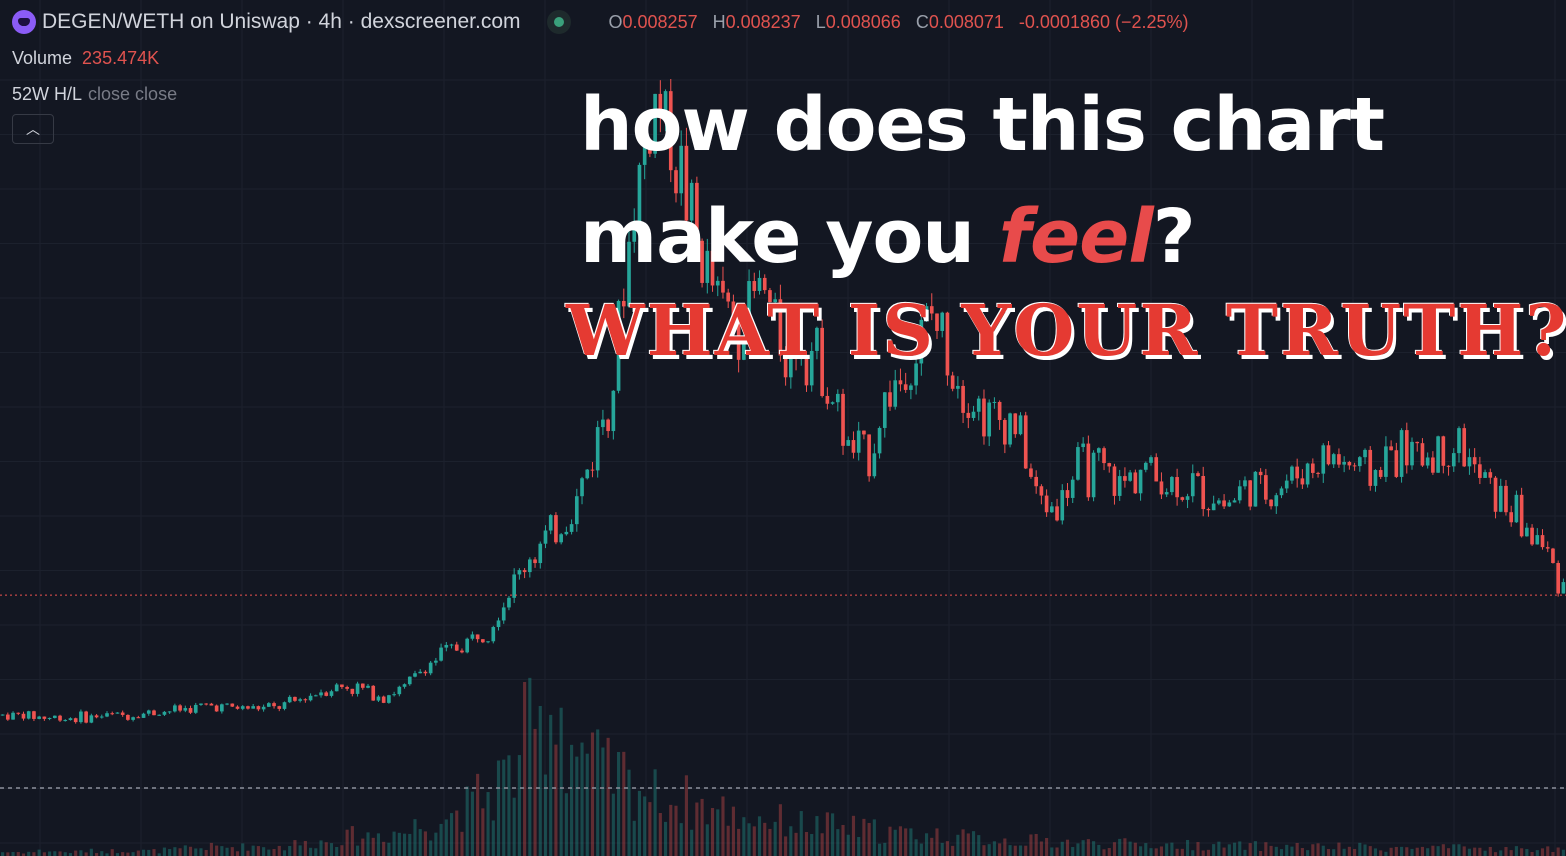 The width and height of the screenshot is (1566, 856). What do you see at coordinates (121, 58) in the screenshot?
I see `volume-value: 235.474K` at bounding box center [121, 58].